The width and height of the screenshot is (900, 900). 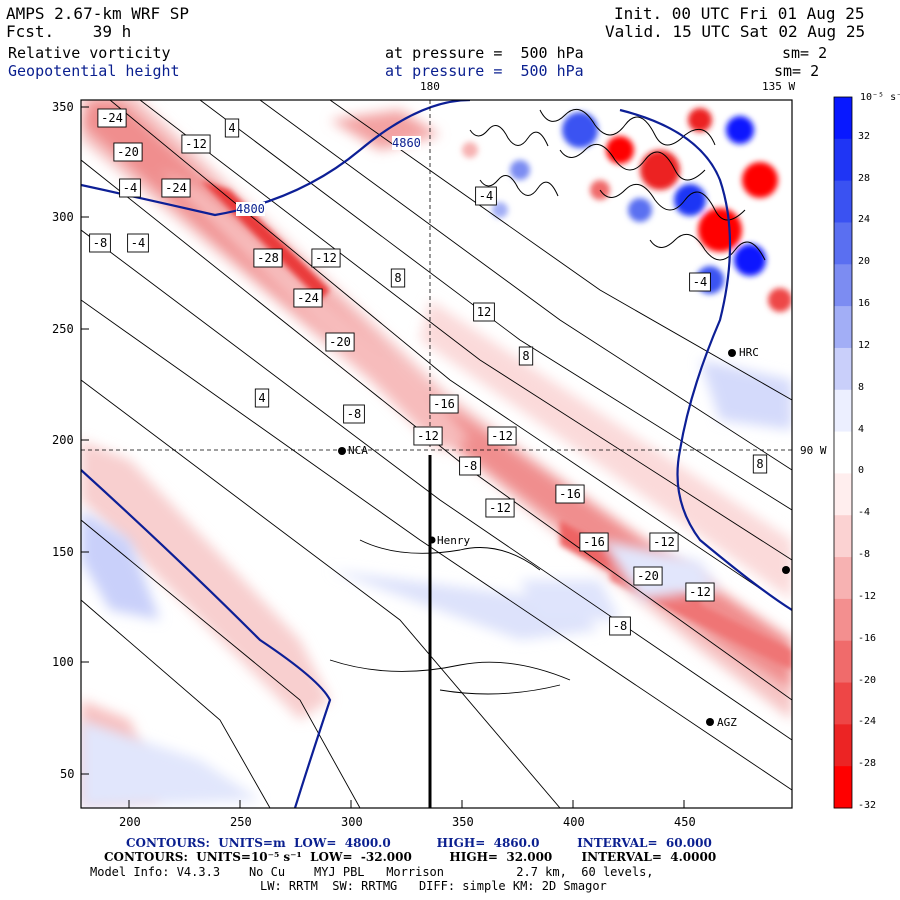 I want to click on colorbar-label: 12, so click(x=864, y=345).